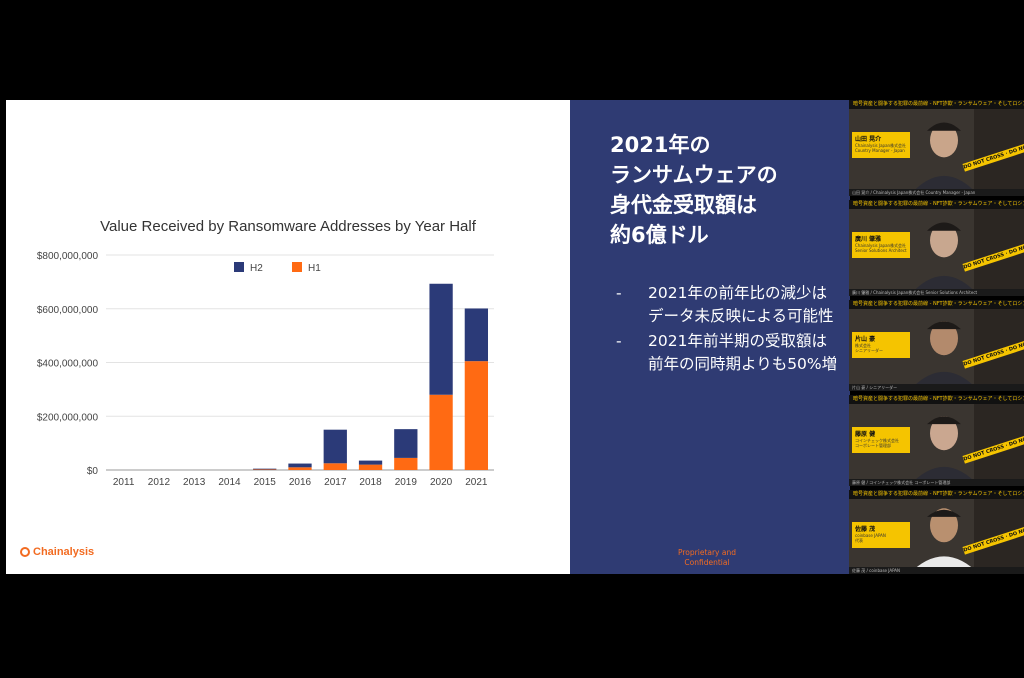 The width and height of the screenshot is (1024, 678). I want to click on heading-line: 身代金受取額は, so click(683, 205).